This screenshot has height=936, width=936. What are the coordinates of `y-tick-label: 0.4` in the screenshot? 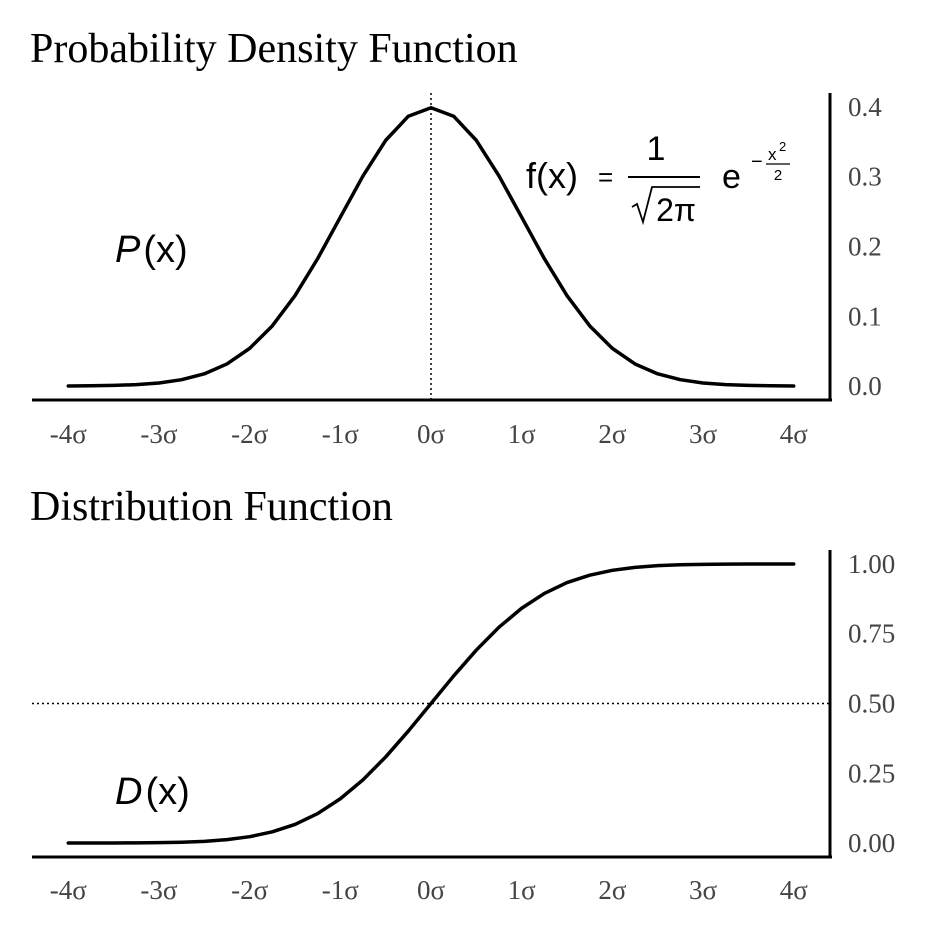 It's located at (865, 107).